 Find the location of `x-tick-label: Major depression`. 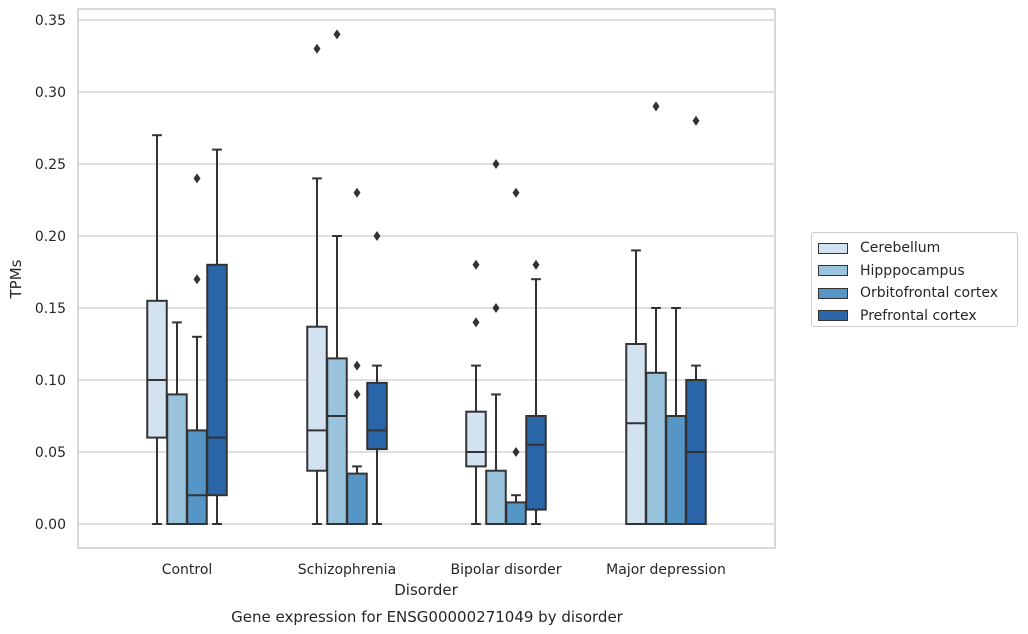

x-tick-label: Major depression is located at coordinates (666, 570).